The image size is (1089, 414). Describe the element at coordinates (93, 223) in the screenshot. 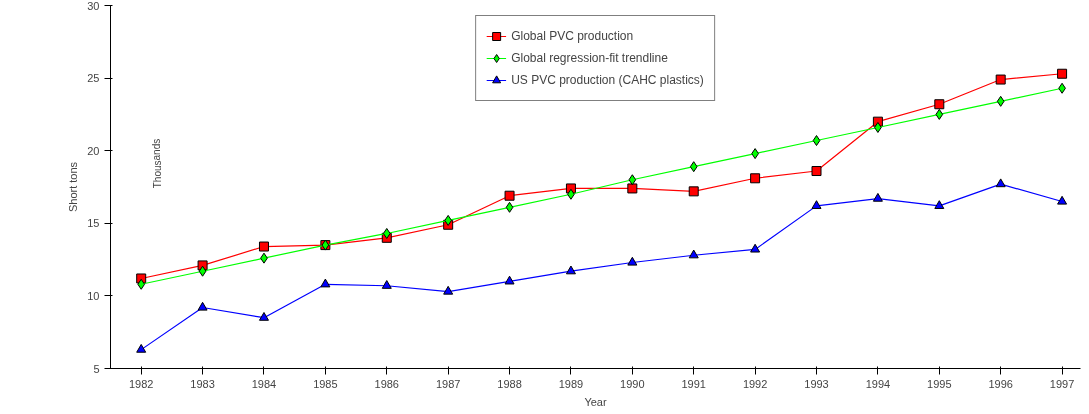

I see `y-tick-label: 15` at that location.